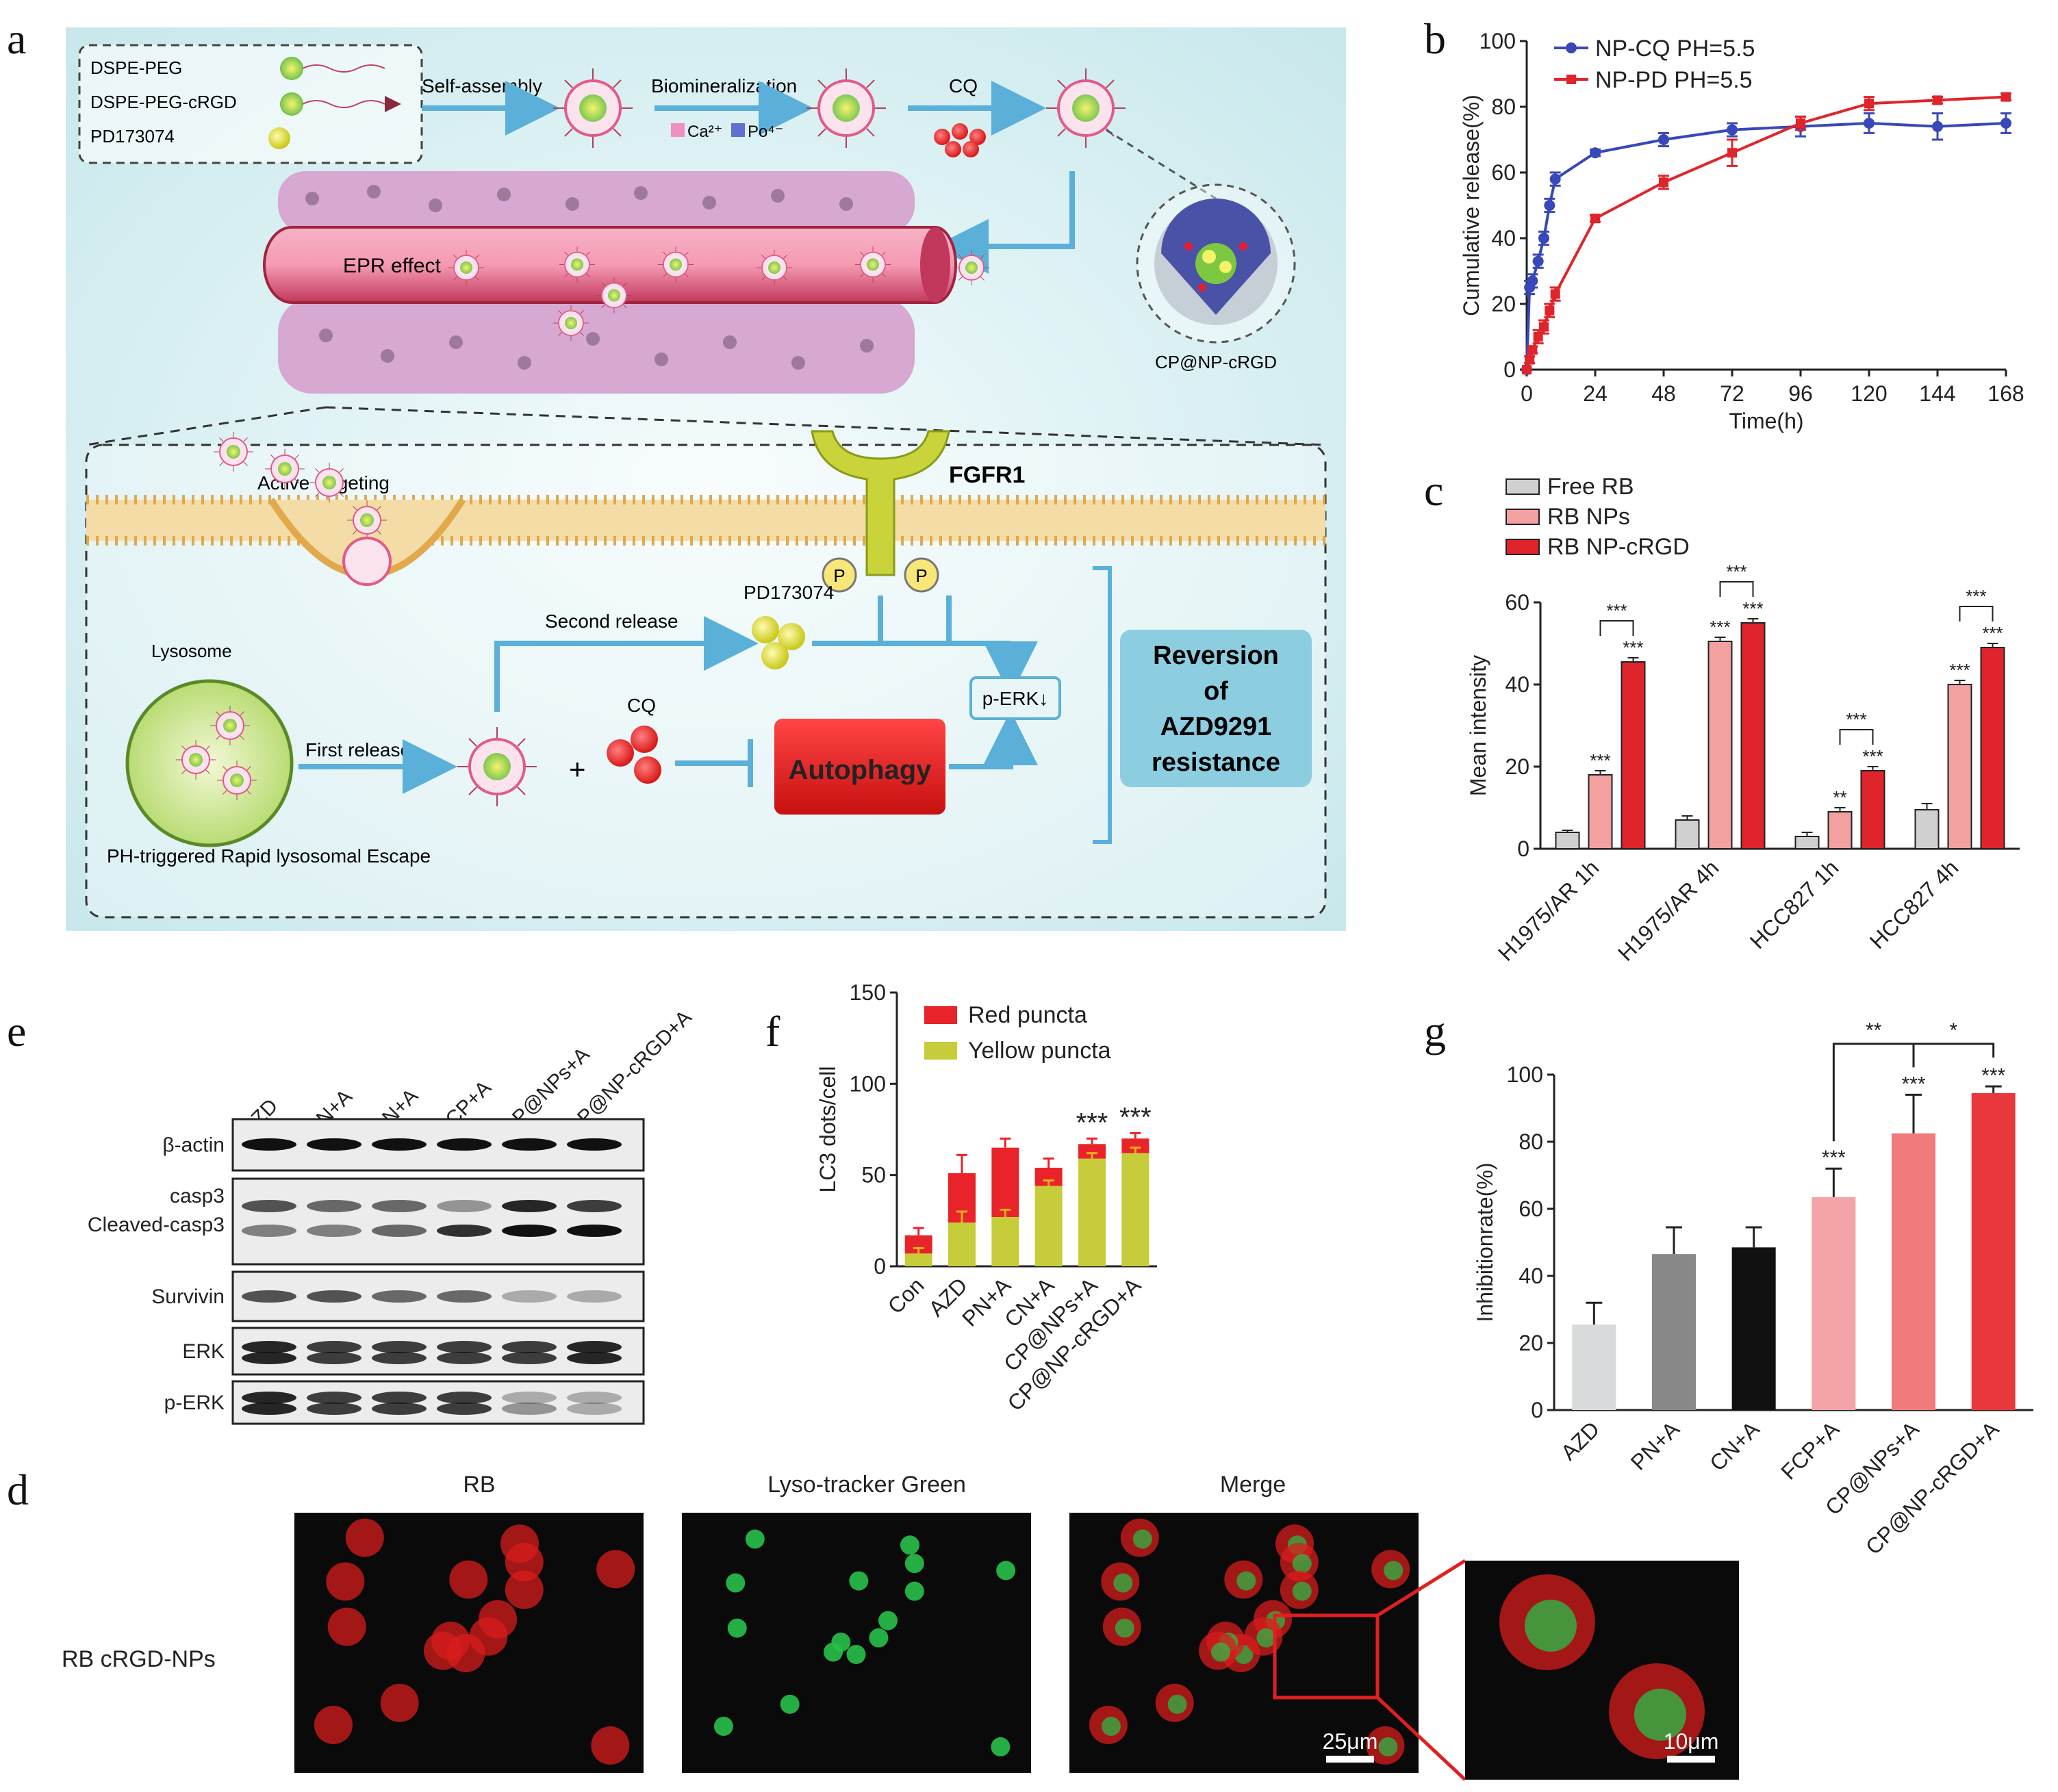  I want to click on y-axis-label: Mean intensity, so click(1478, 725).